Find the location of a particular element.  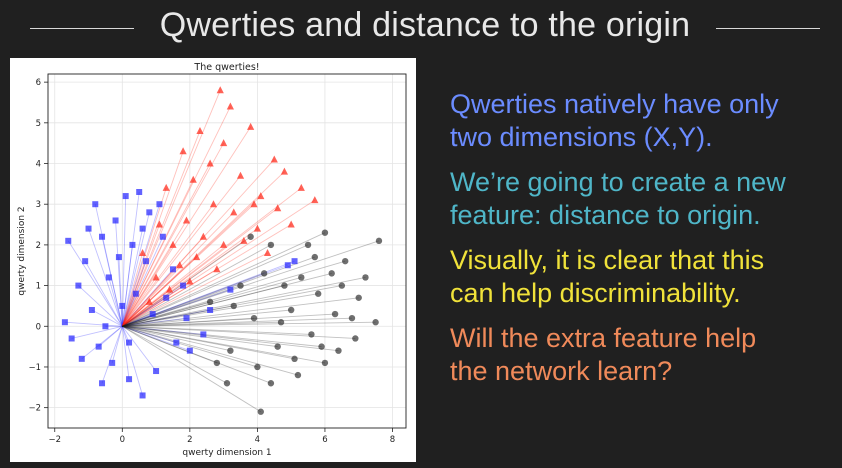

bullet-line: Visually, it is clear that this is located at coordinates (607, 260).